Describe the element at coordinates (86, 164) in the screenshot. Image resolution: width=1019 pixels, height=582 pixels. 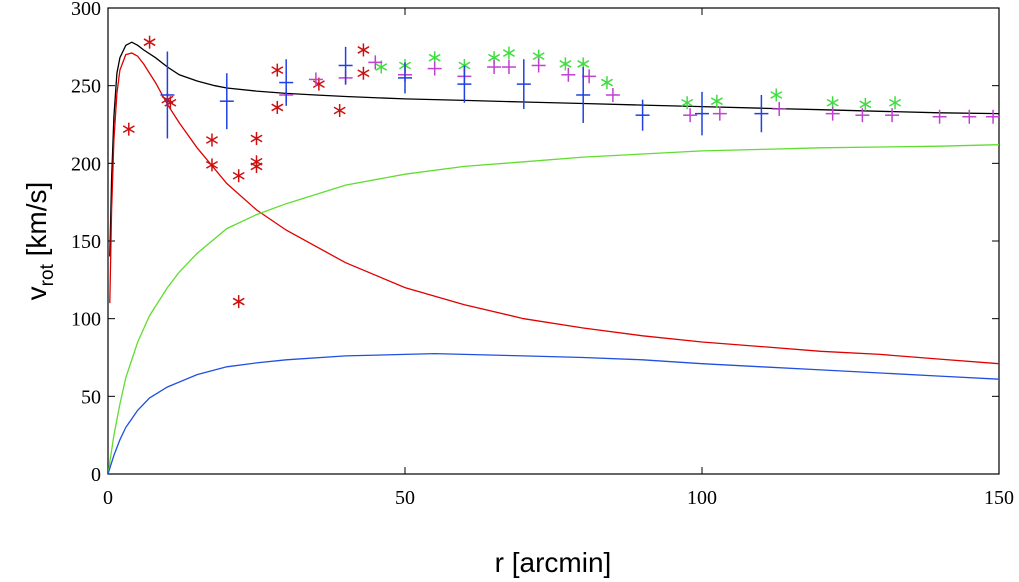
I see `y-tick-label: 200` at that location.